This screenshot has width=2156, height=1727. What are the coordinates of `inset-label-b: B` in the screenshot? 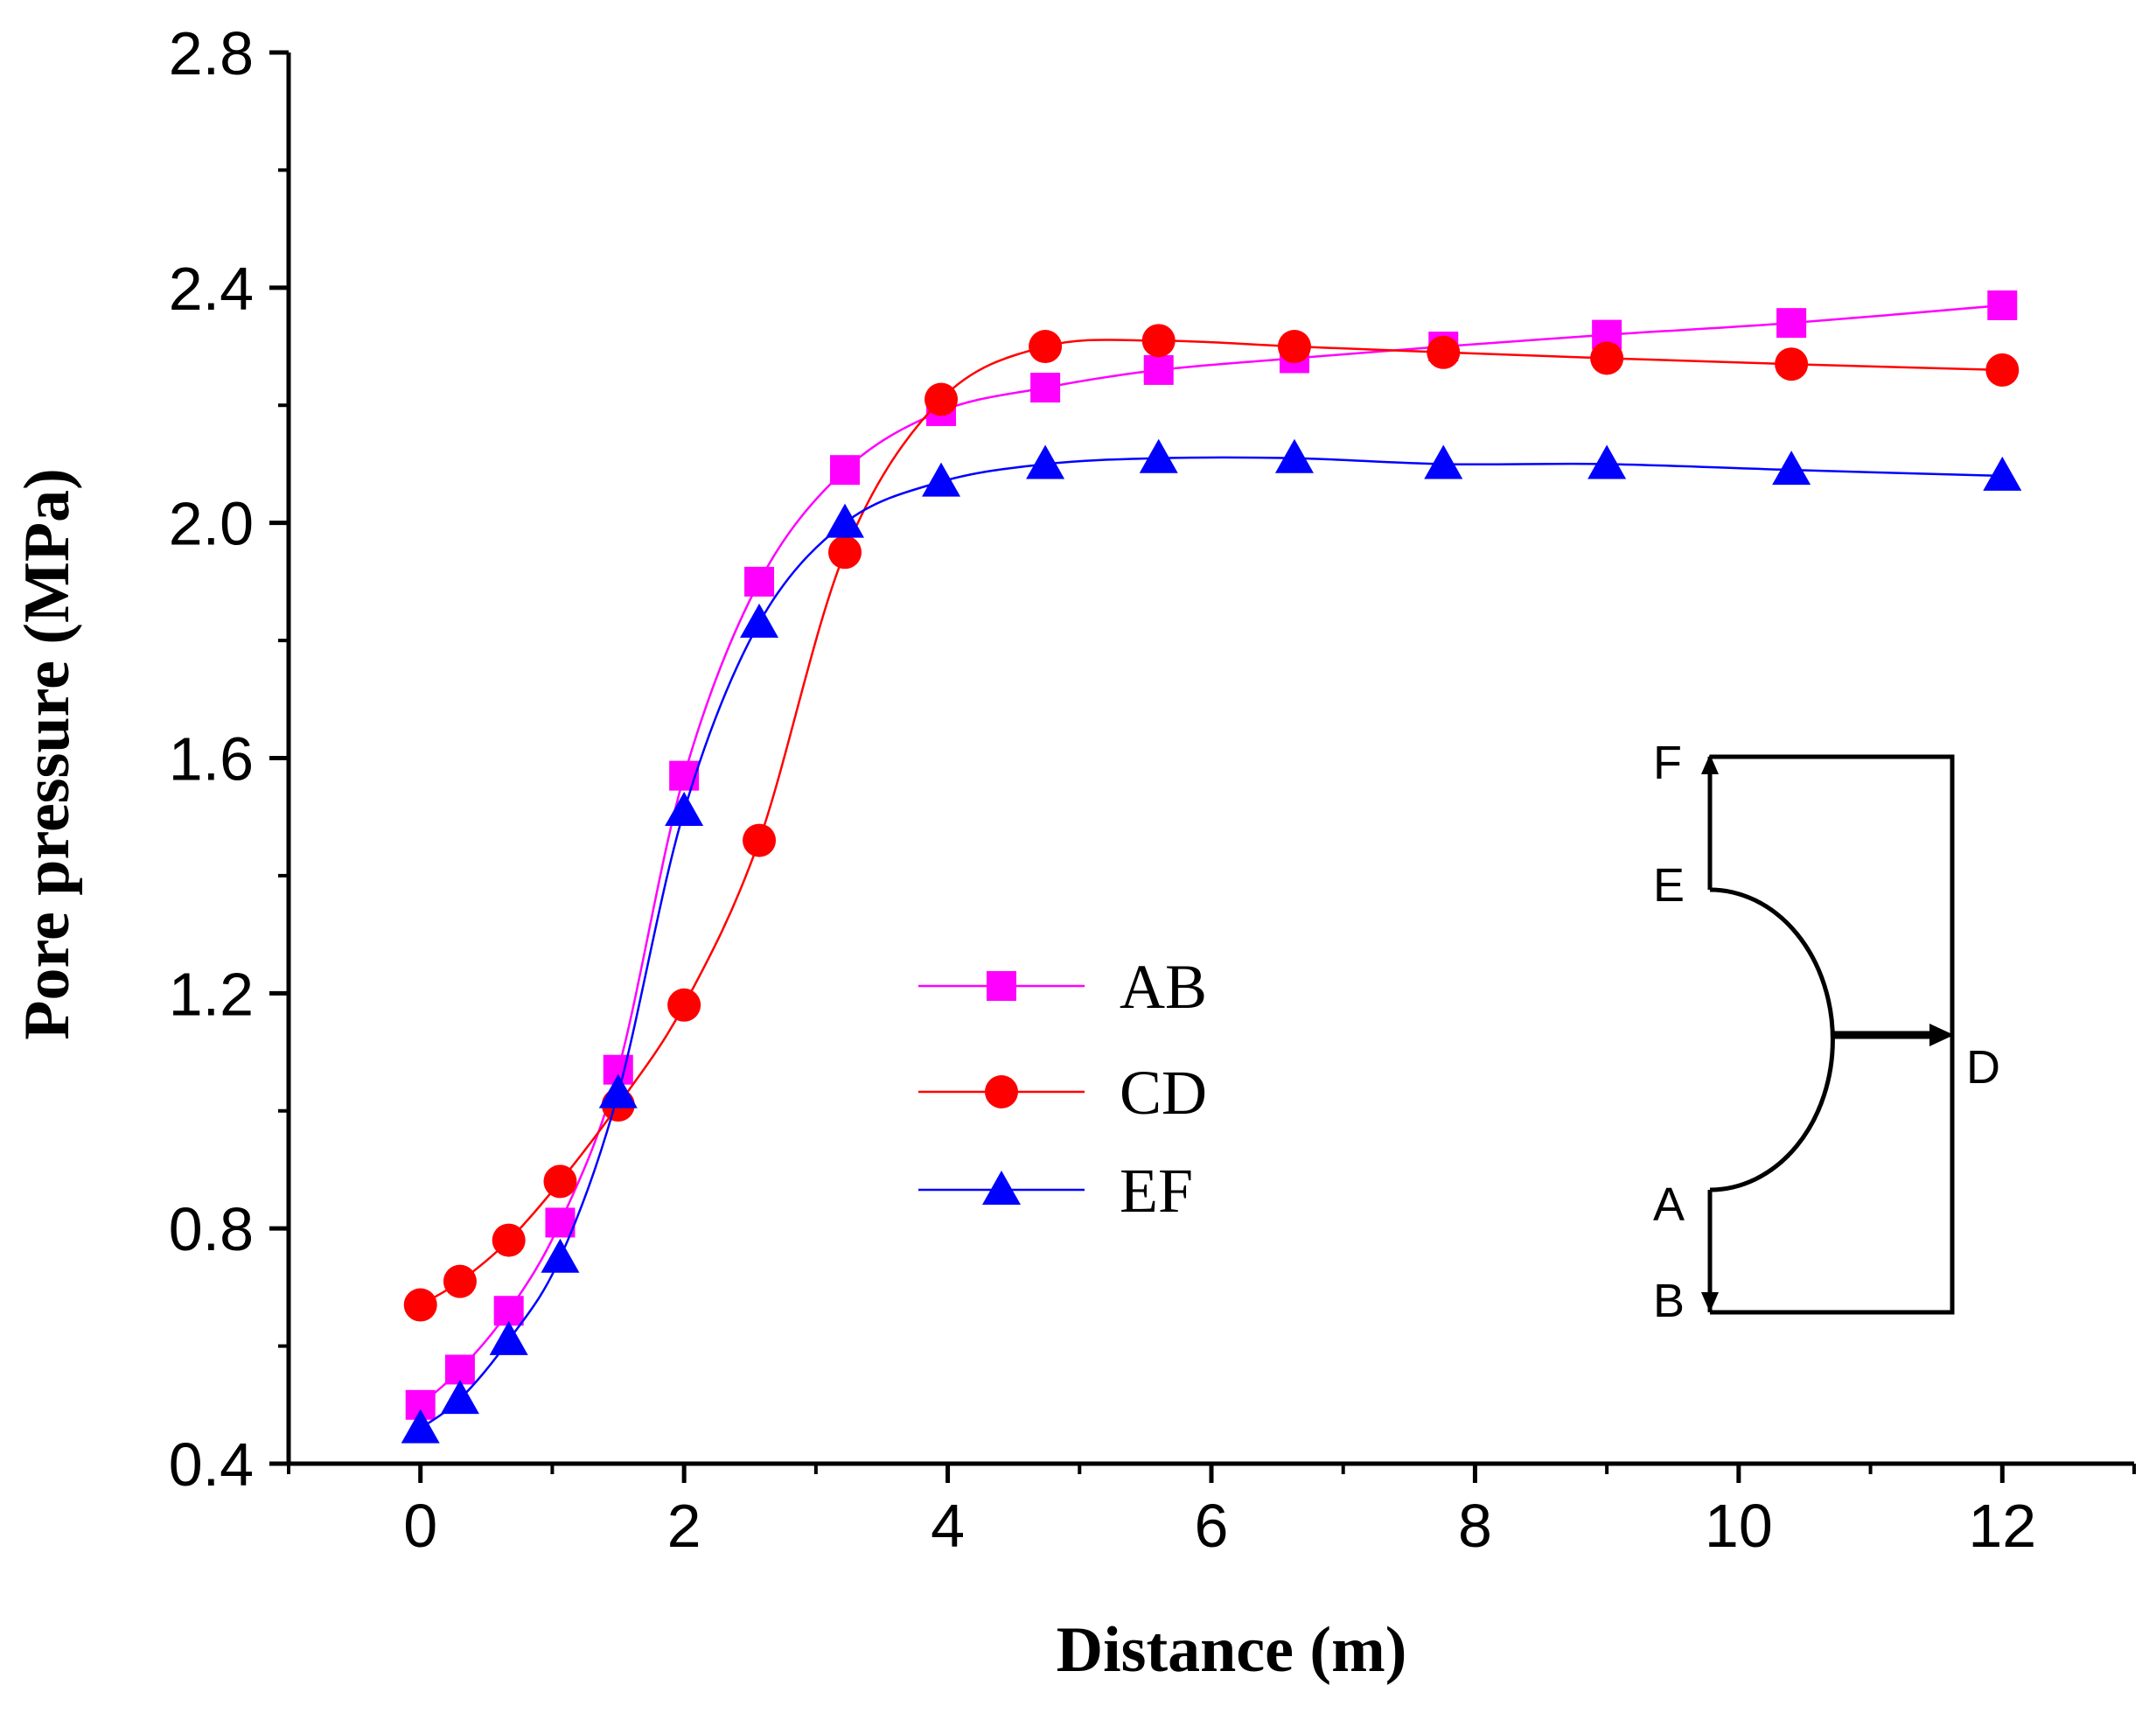 It's located at (1669, 1301).